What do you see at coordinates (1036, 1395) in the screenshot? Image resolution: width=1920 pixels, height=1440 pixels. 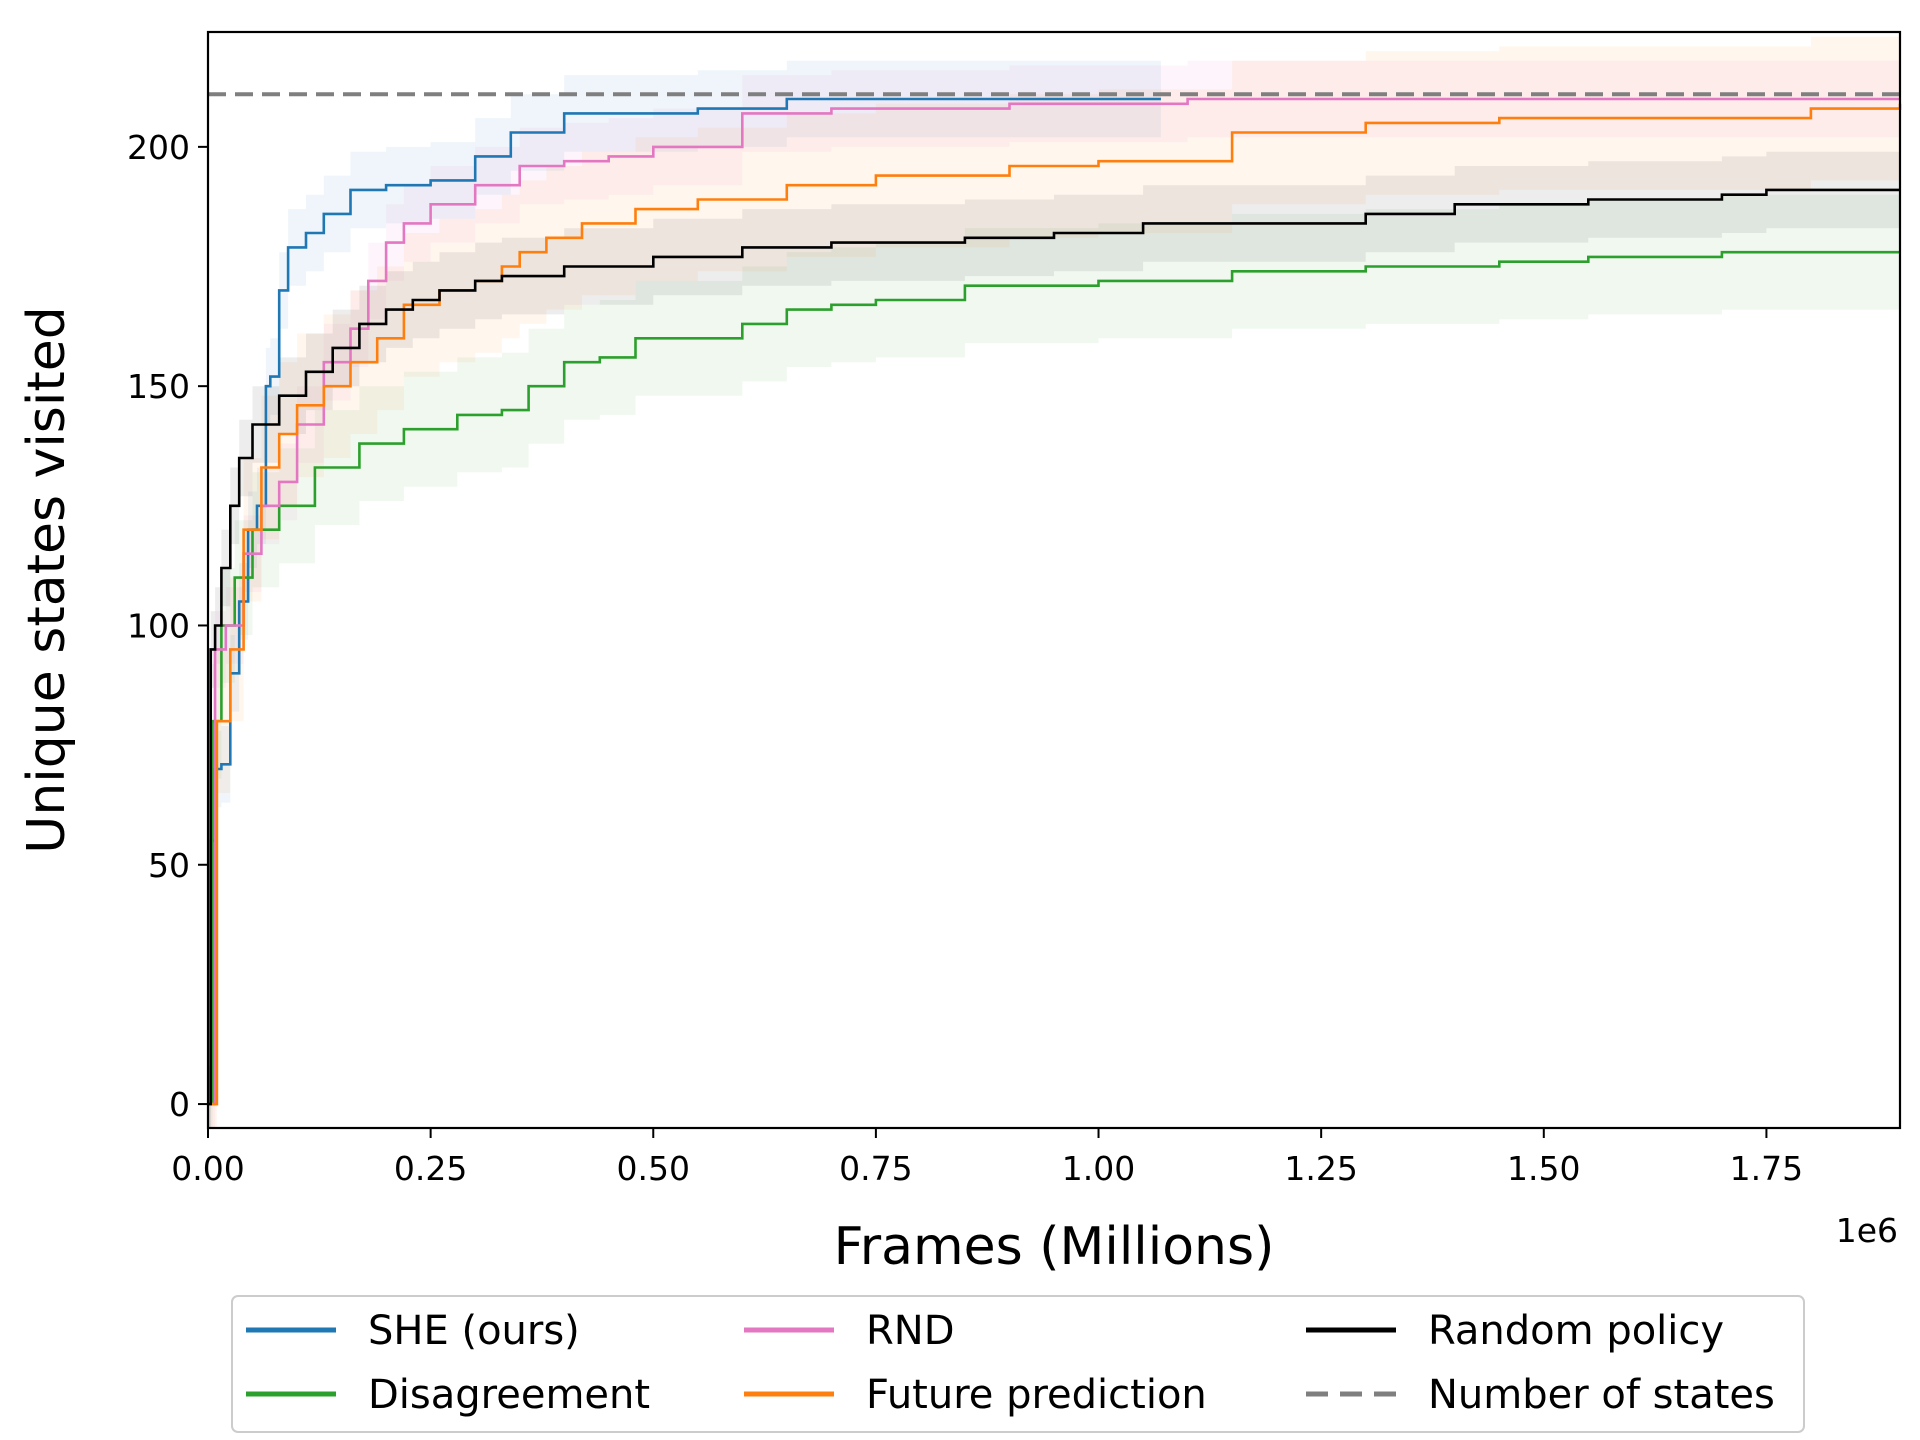 I see `legend-label: Future prediction` at bounding box center [1036, 1395].